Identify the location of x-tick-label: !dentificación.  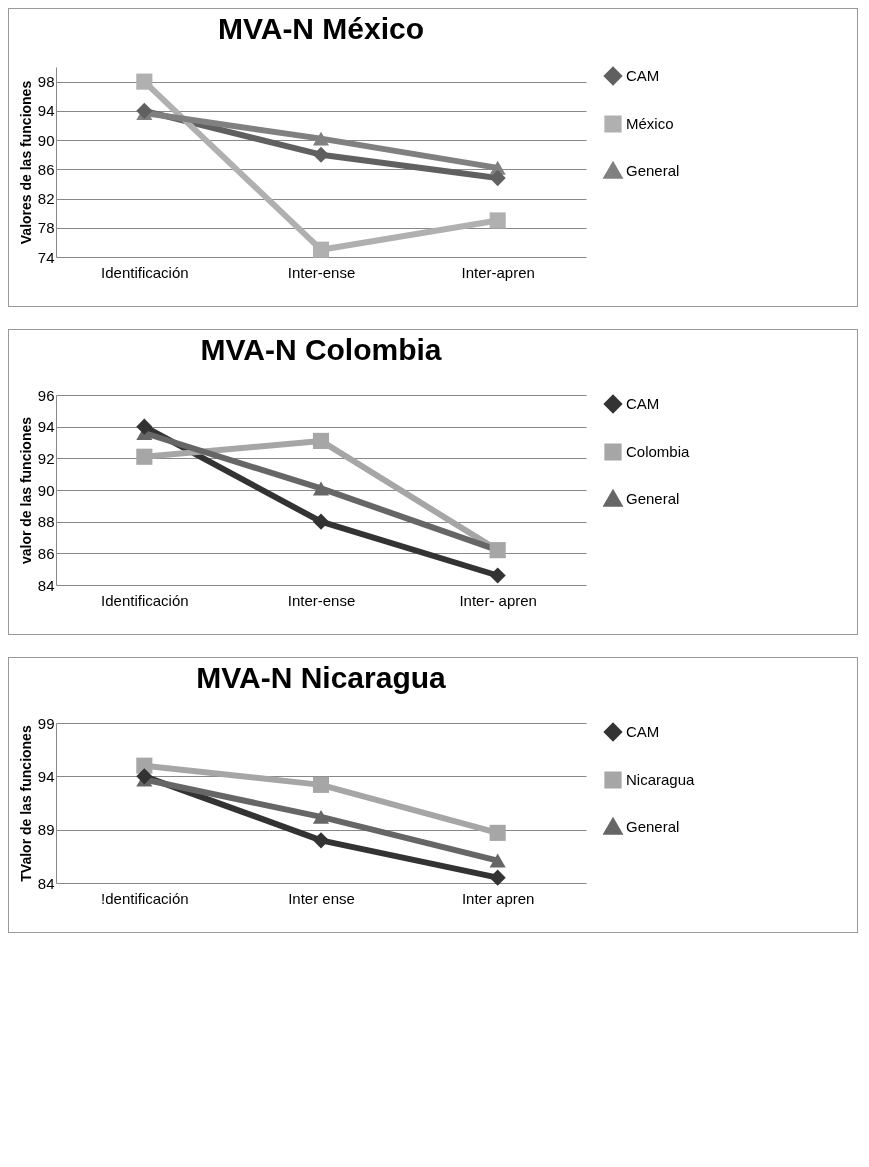
(145, 898).